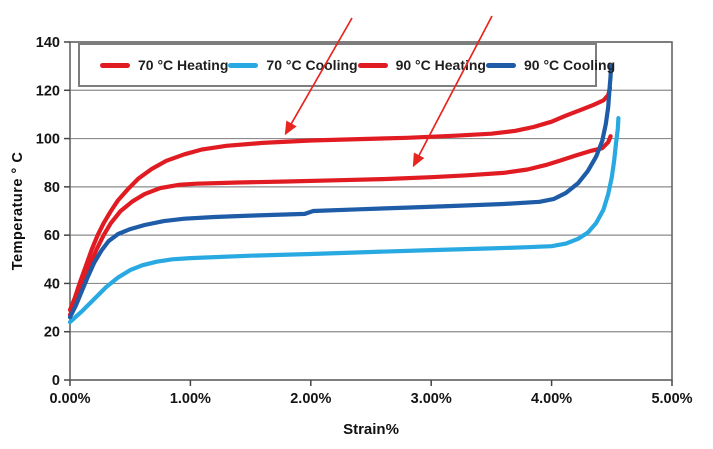 This screenshot has width=713, height=449. What do you see at coordinates (371, 429) in the screenshot?
I see `x-axis-title: Strain%` at bounding box center [371, 429].